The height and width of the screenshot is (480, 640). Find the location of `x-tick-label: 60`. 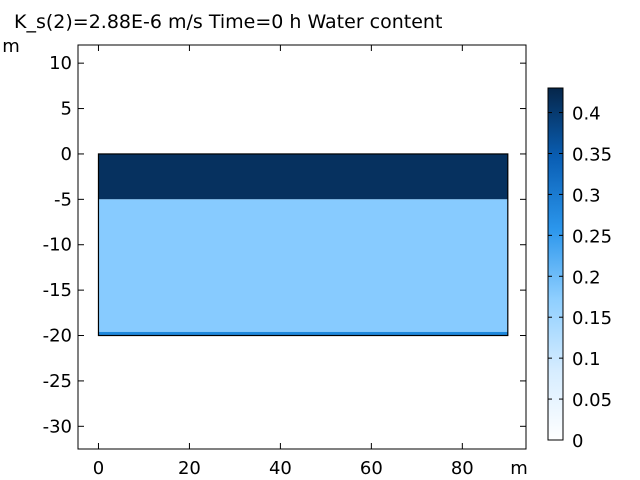

x-tick-label: 60 is located at coordinates (371, 468).